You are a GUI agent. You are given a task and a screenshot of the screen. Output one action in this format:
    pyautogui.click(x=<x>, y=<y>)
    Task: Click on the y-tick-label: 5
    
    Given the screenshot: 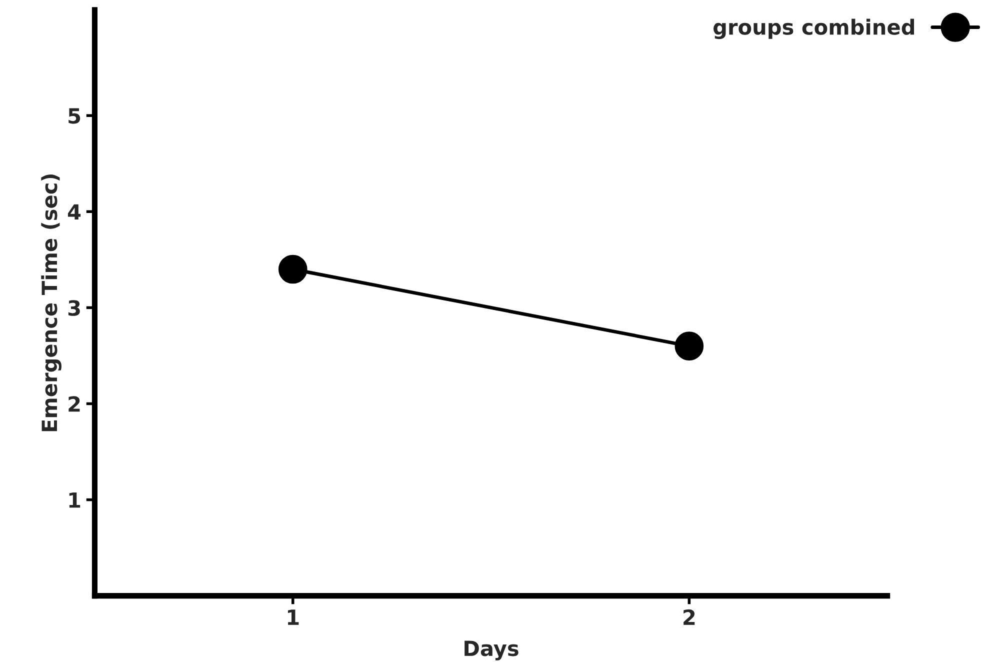 What is the action you would take?
    pyautogui.click(x=74, y=116)
    